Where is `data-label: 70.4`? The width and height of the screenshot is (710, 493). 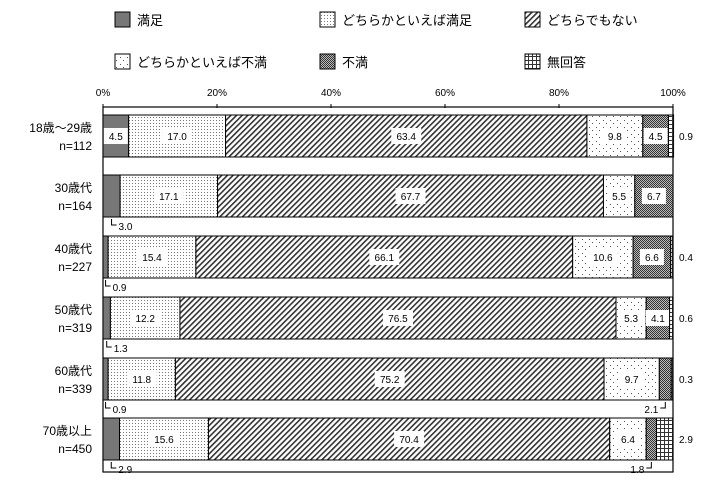
data-label: 70.4 is located at coordinates (409, 440).